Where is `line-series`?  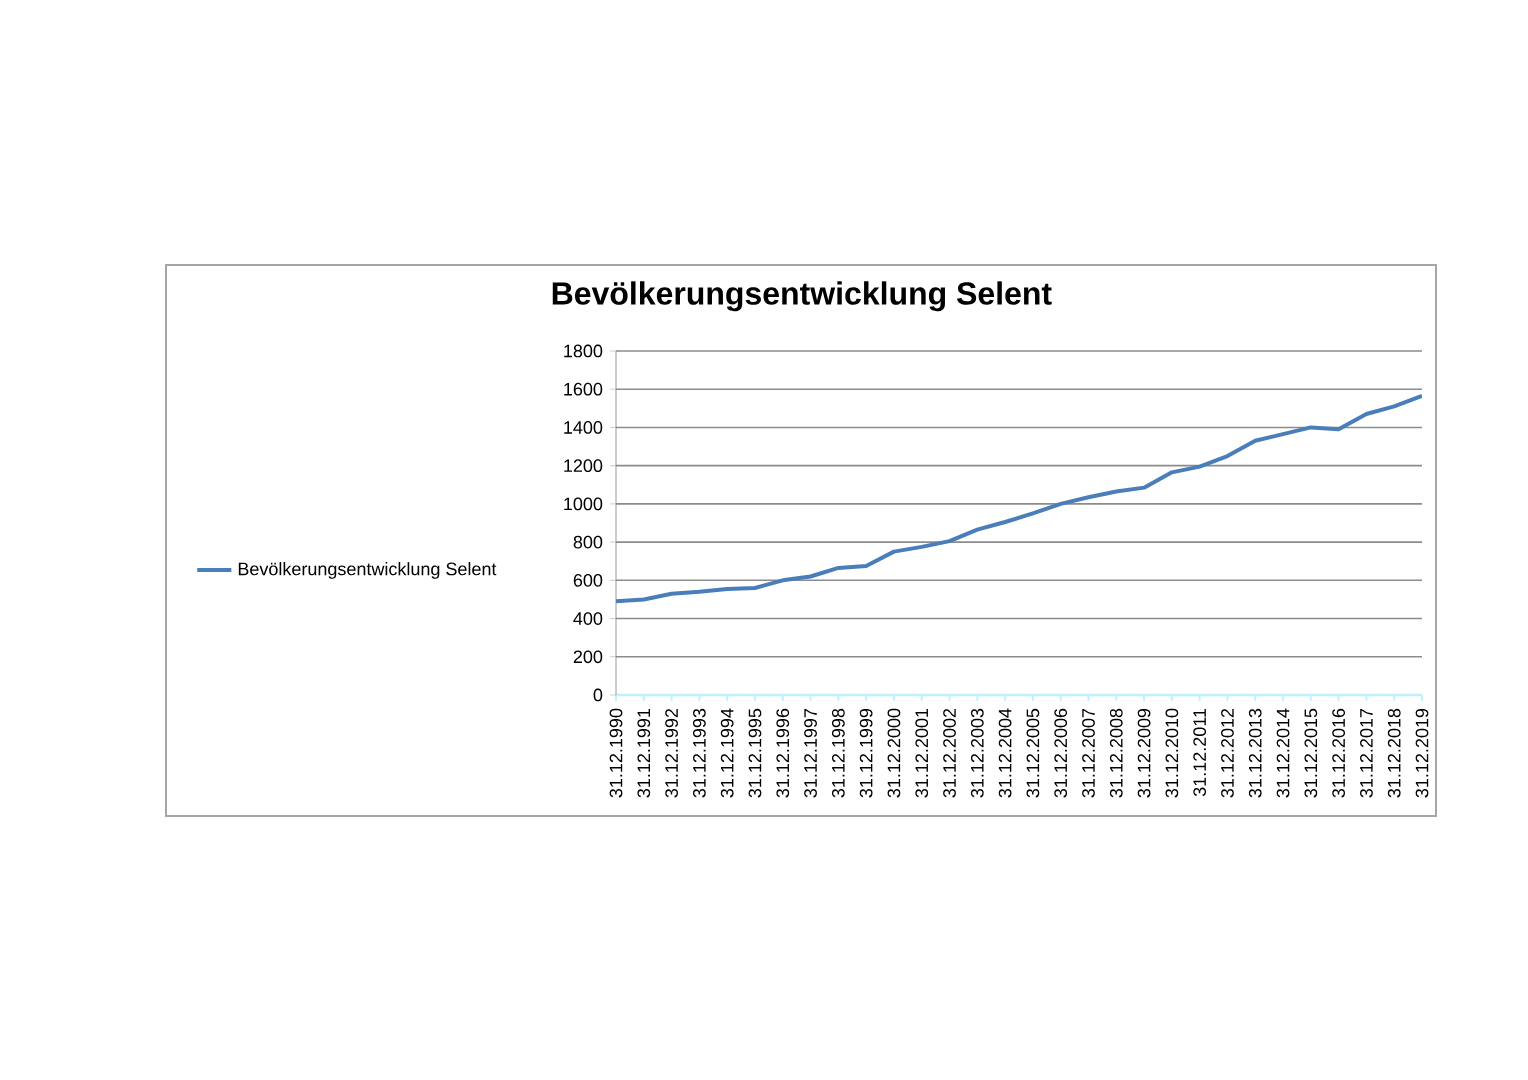
line-series is located at coordinates (1019, 498).